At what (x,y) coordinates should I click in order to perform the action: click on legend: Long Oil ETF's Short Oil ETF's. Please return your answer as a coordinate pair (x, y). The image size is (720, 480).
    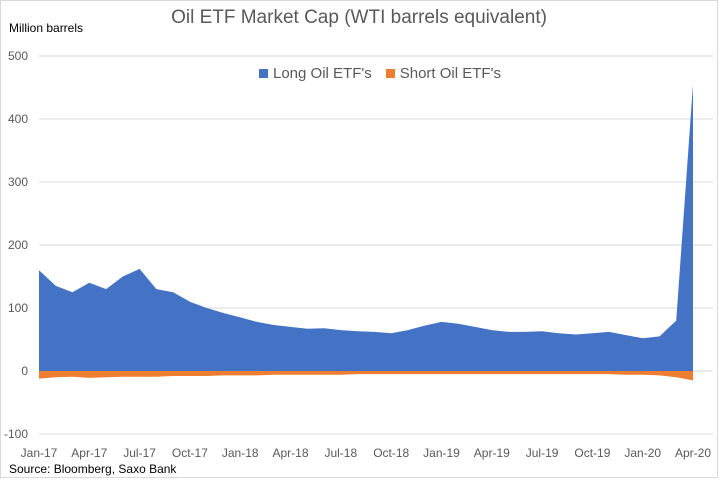
    Looking at the image, I should click on (380, 73).